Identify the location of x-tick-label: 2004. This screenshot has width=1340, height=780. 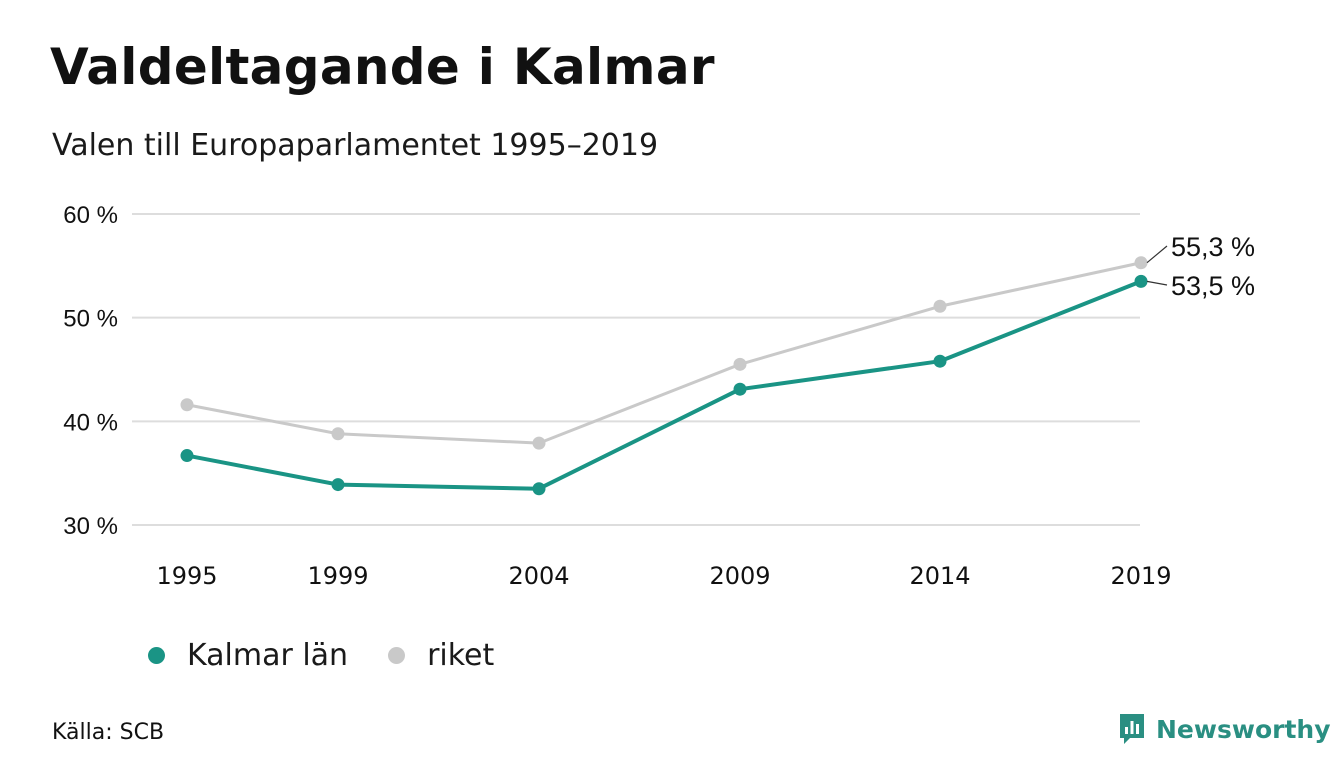
(538, 576).